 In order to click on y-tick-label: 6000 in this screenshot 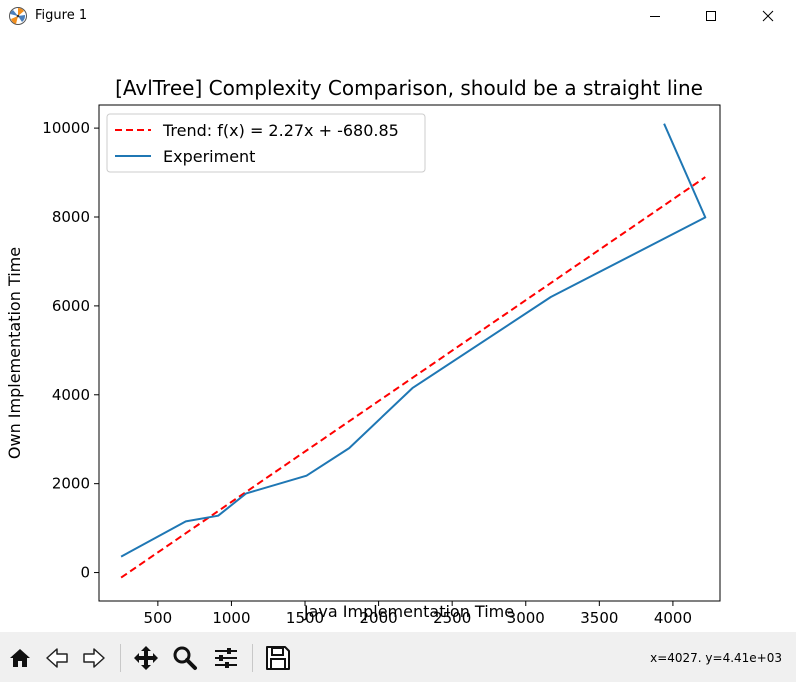, I will do `click(71, 306)`.